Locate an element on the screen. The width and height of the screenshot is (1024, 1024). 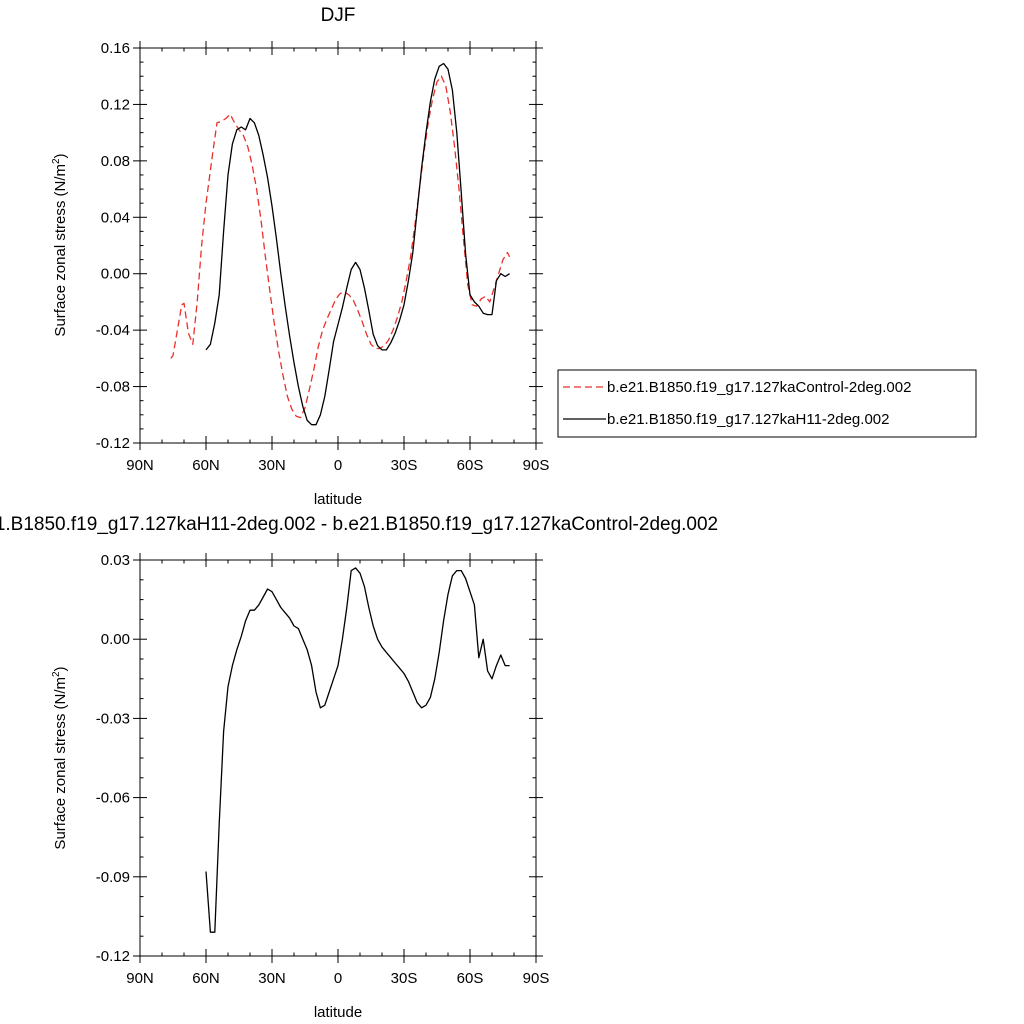
bottom-chart-marks is located at coordinates (357, 750).